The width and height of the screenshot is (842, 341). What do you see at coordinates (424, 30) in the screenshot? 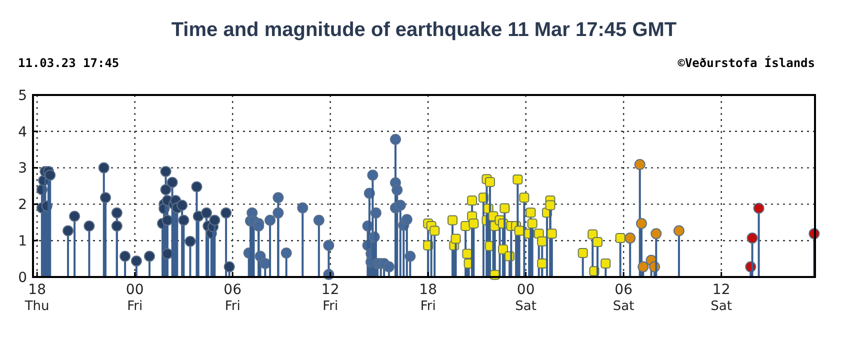
I see `chart-title: Time and magnitude of earthquake 11 Mar 17:45 GMT` at bounding box center [424, 30].